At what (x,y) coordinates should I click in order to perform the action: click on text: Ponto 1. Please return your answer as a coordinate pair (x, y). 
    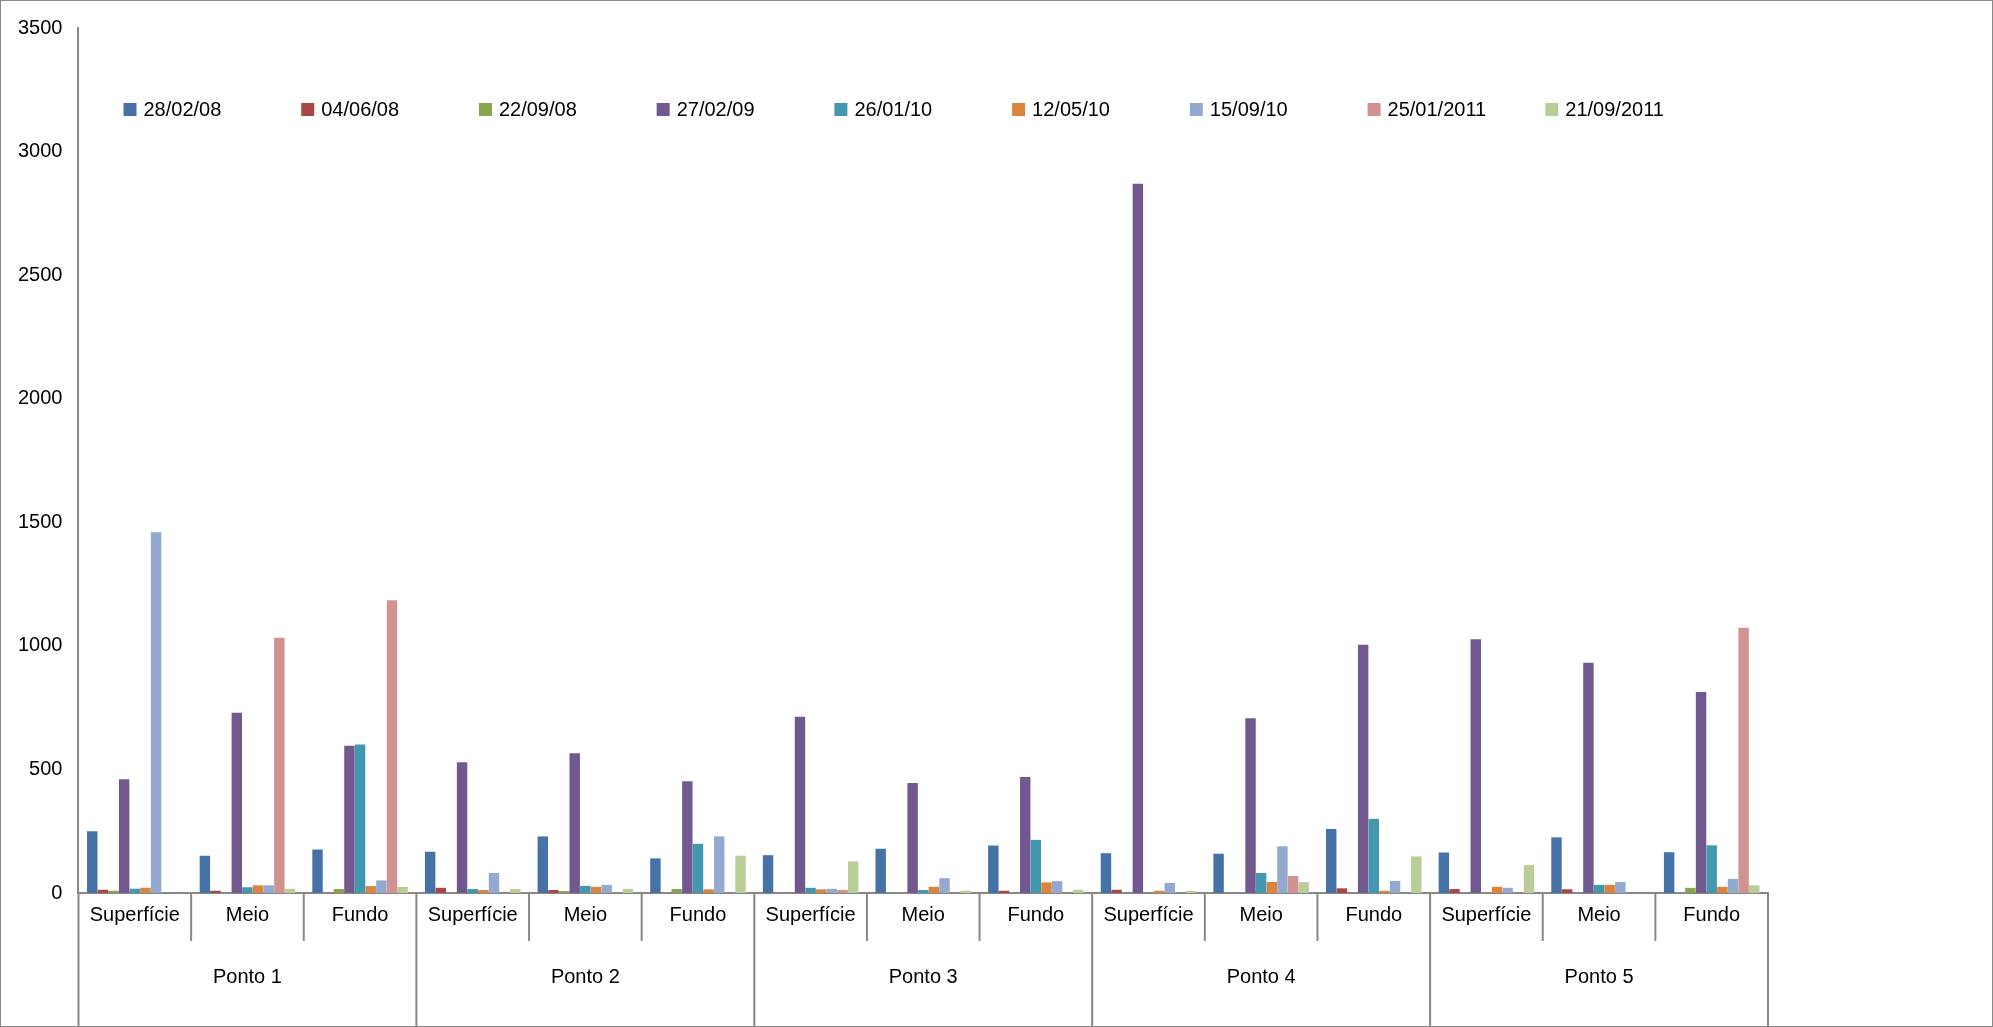
    Looking at the image, I should click on (247, 975).